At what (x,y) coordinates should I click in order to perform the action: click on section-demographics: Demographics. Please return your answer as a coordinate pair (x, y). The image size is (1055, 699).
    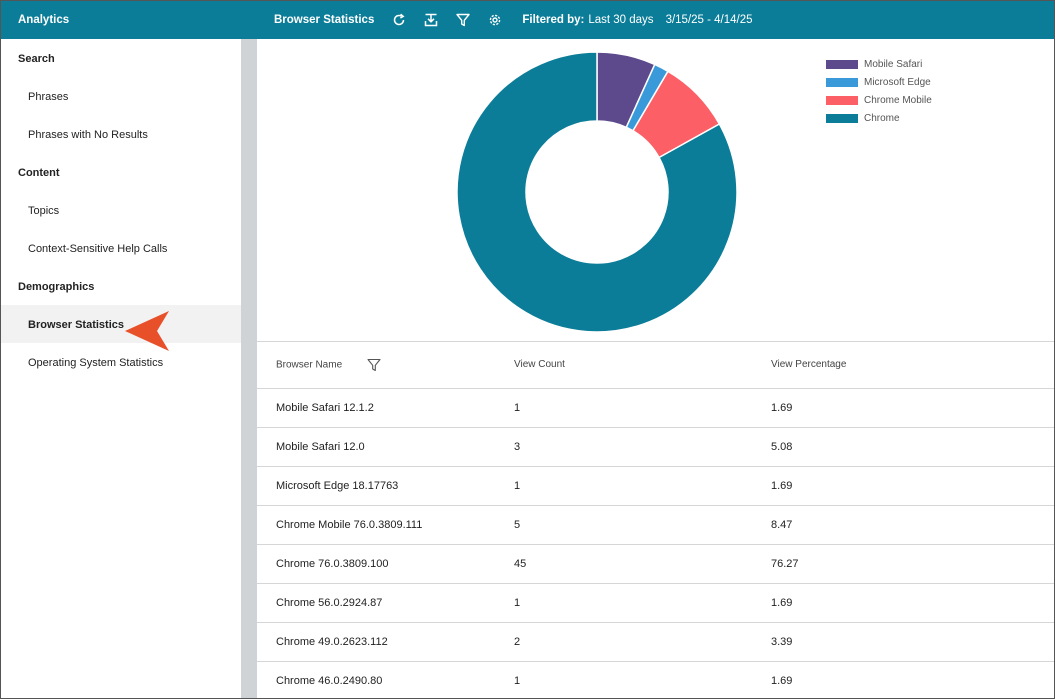
    Looking at the image, I should click on (56, 287).